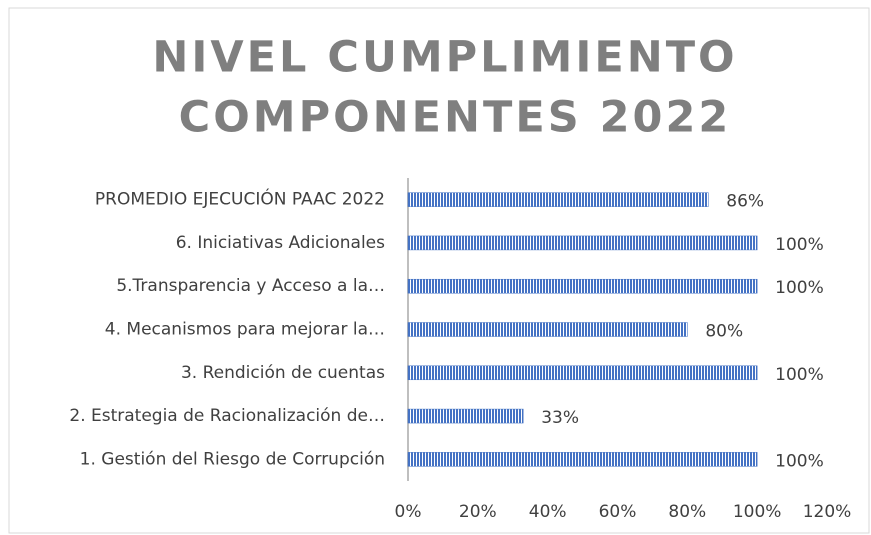  I want to click on x-tick-label: 120%, so click(827, 512).